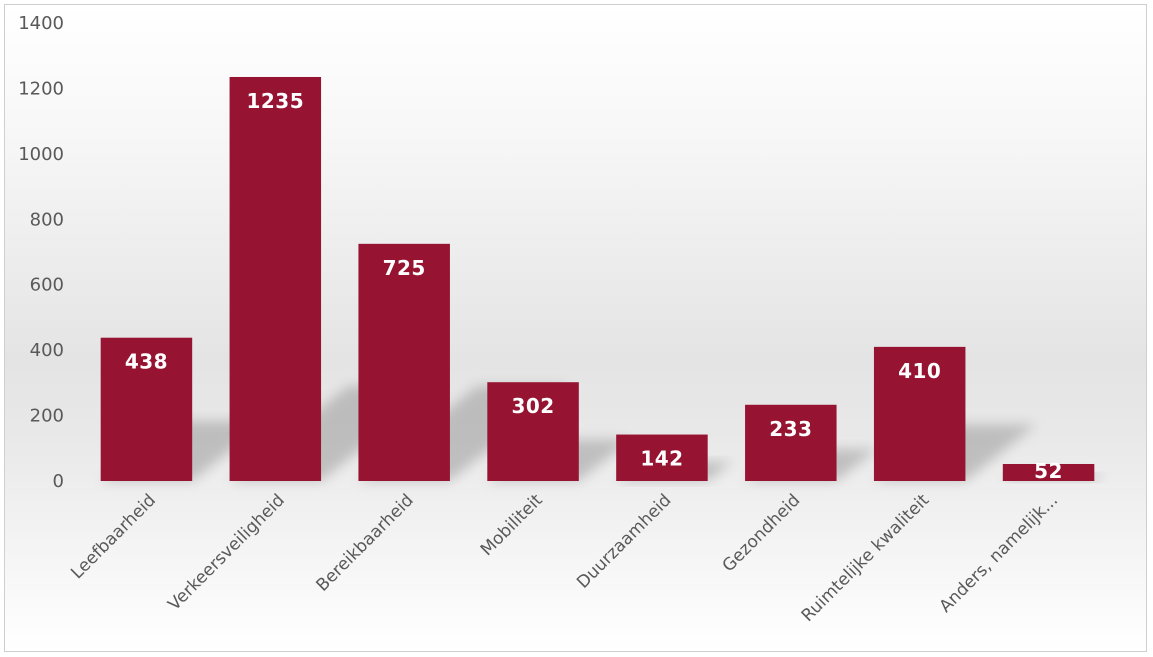 This screenshot has height=657, width=1153. What do you see at coordinates (47, 285) in the screenshot?
I see `y-tick-label: 600` at bounding box center [47, 285].